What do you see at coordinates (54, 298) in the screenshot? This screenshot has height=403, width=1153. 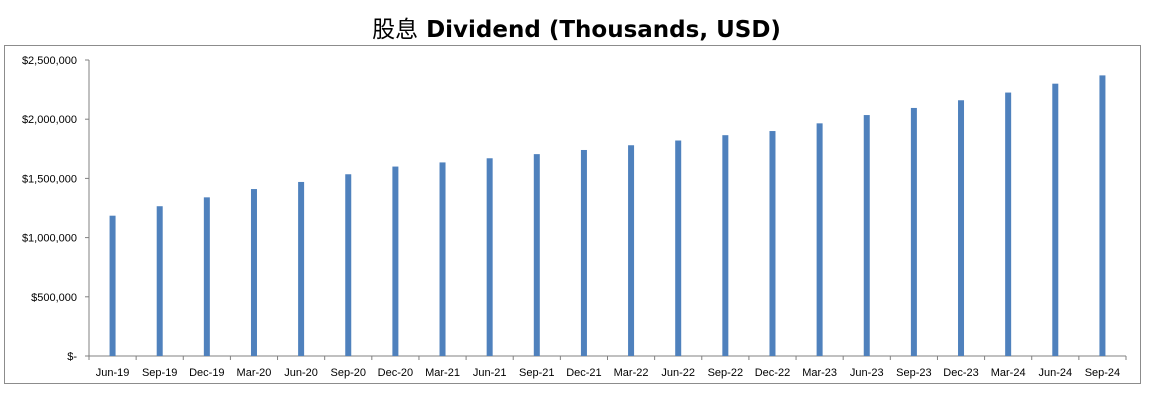 I see `y-tick-label: $500,000` at bounding box center [54, 298].